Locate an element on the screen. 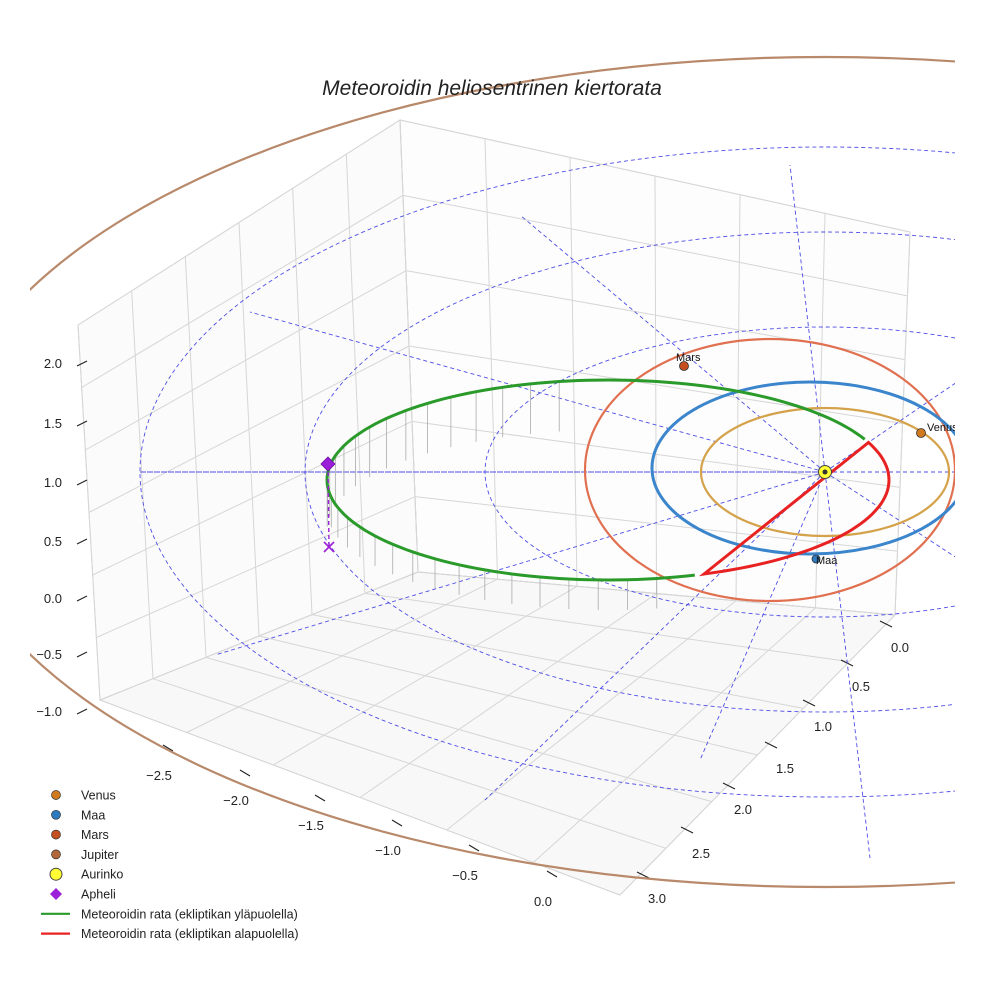 Image resolution: width=984 pixels, height=984 pixels. meteoroid-orbit-above is located at coordinates (595, 480).